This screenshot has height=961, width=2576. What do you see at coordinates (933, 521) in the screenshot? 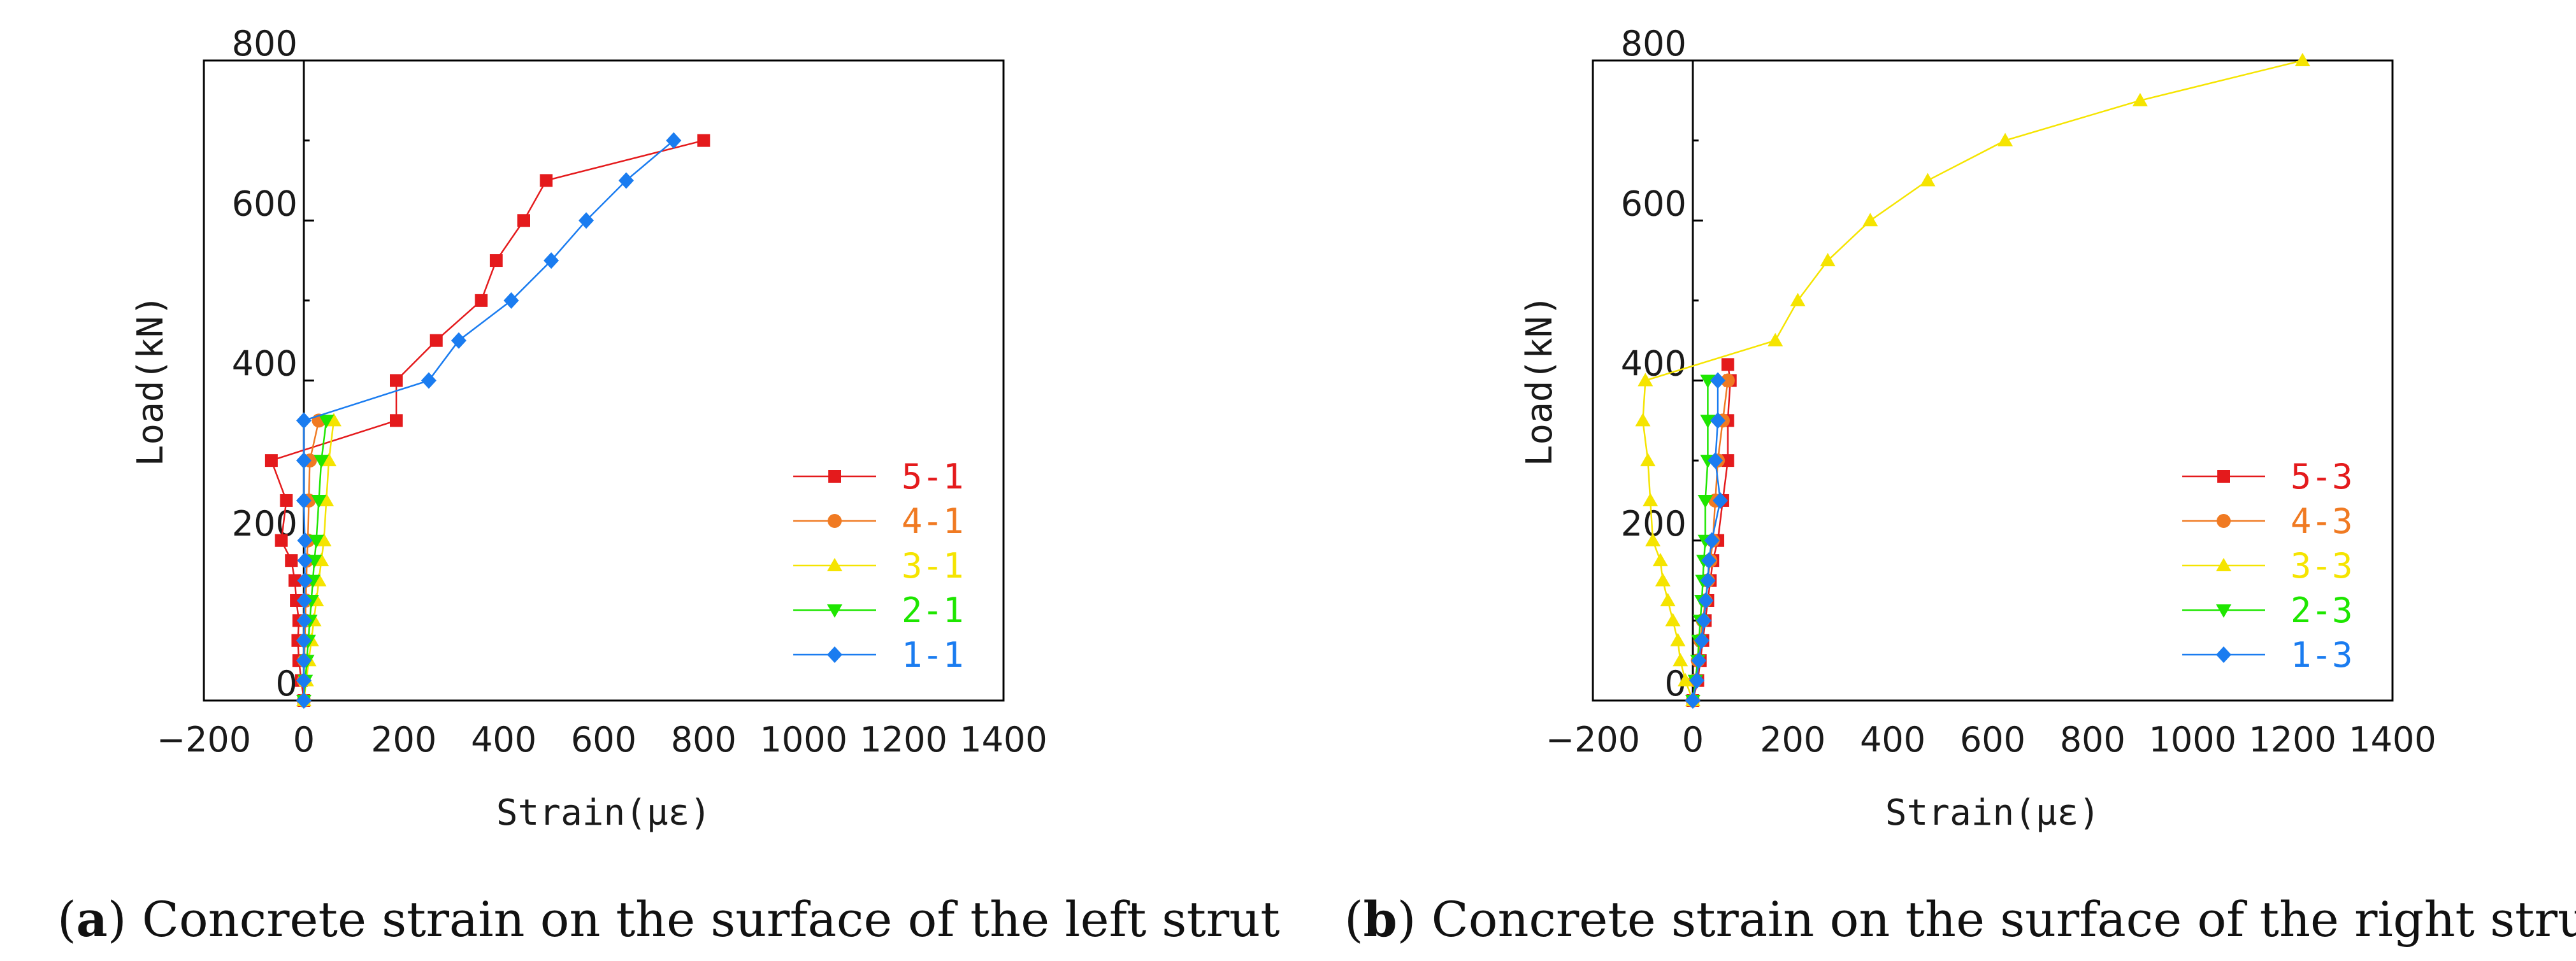
I see `legend-label-a-4-1: 4-1` at bounding box center [933, 521].